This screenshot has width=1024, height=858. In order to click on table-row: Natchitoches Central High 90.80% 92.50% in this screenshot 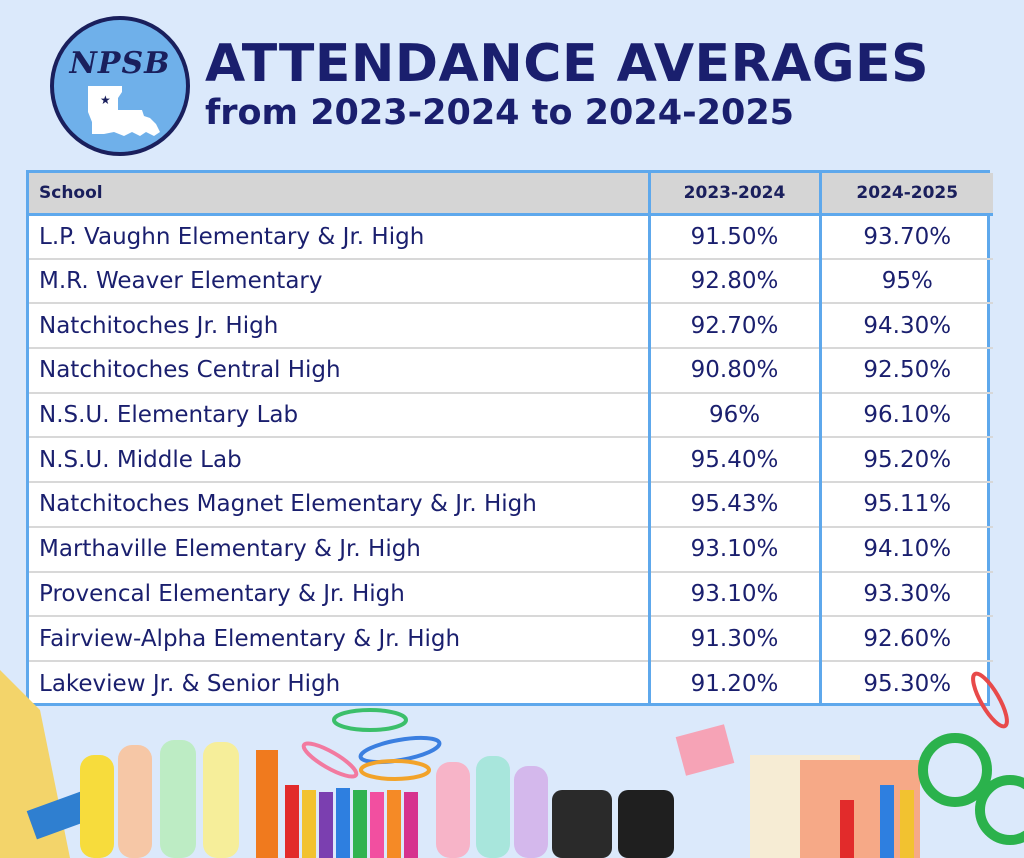, I will do `click(511, 371)`.